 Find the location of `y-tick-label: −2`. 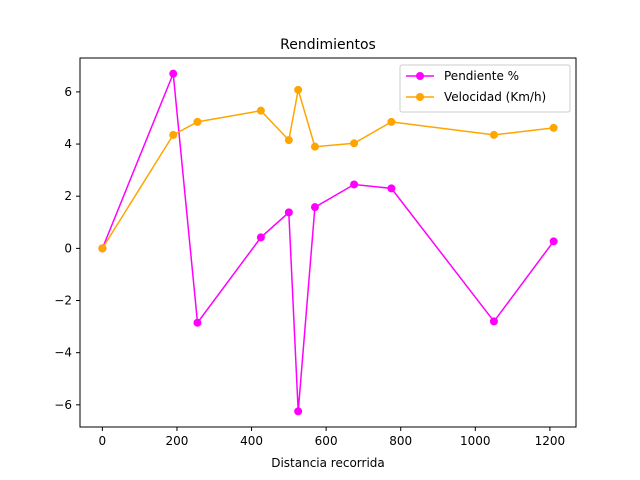

y-tick-label: −2 is located at coordinates (63, 301).